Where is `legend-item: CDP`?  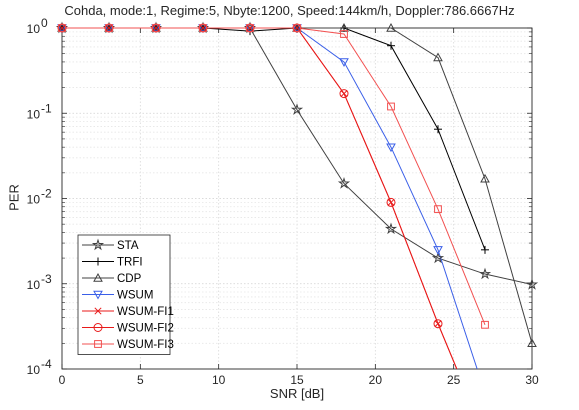
legend-item: CDP is located at coordinates (112, 278).